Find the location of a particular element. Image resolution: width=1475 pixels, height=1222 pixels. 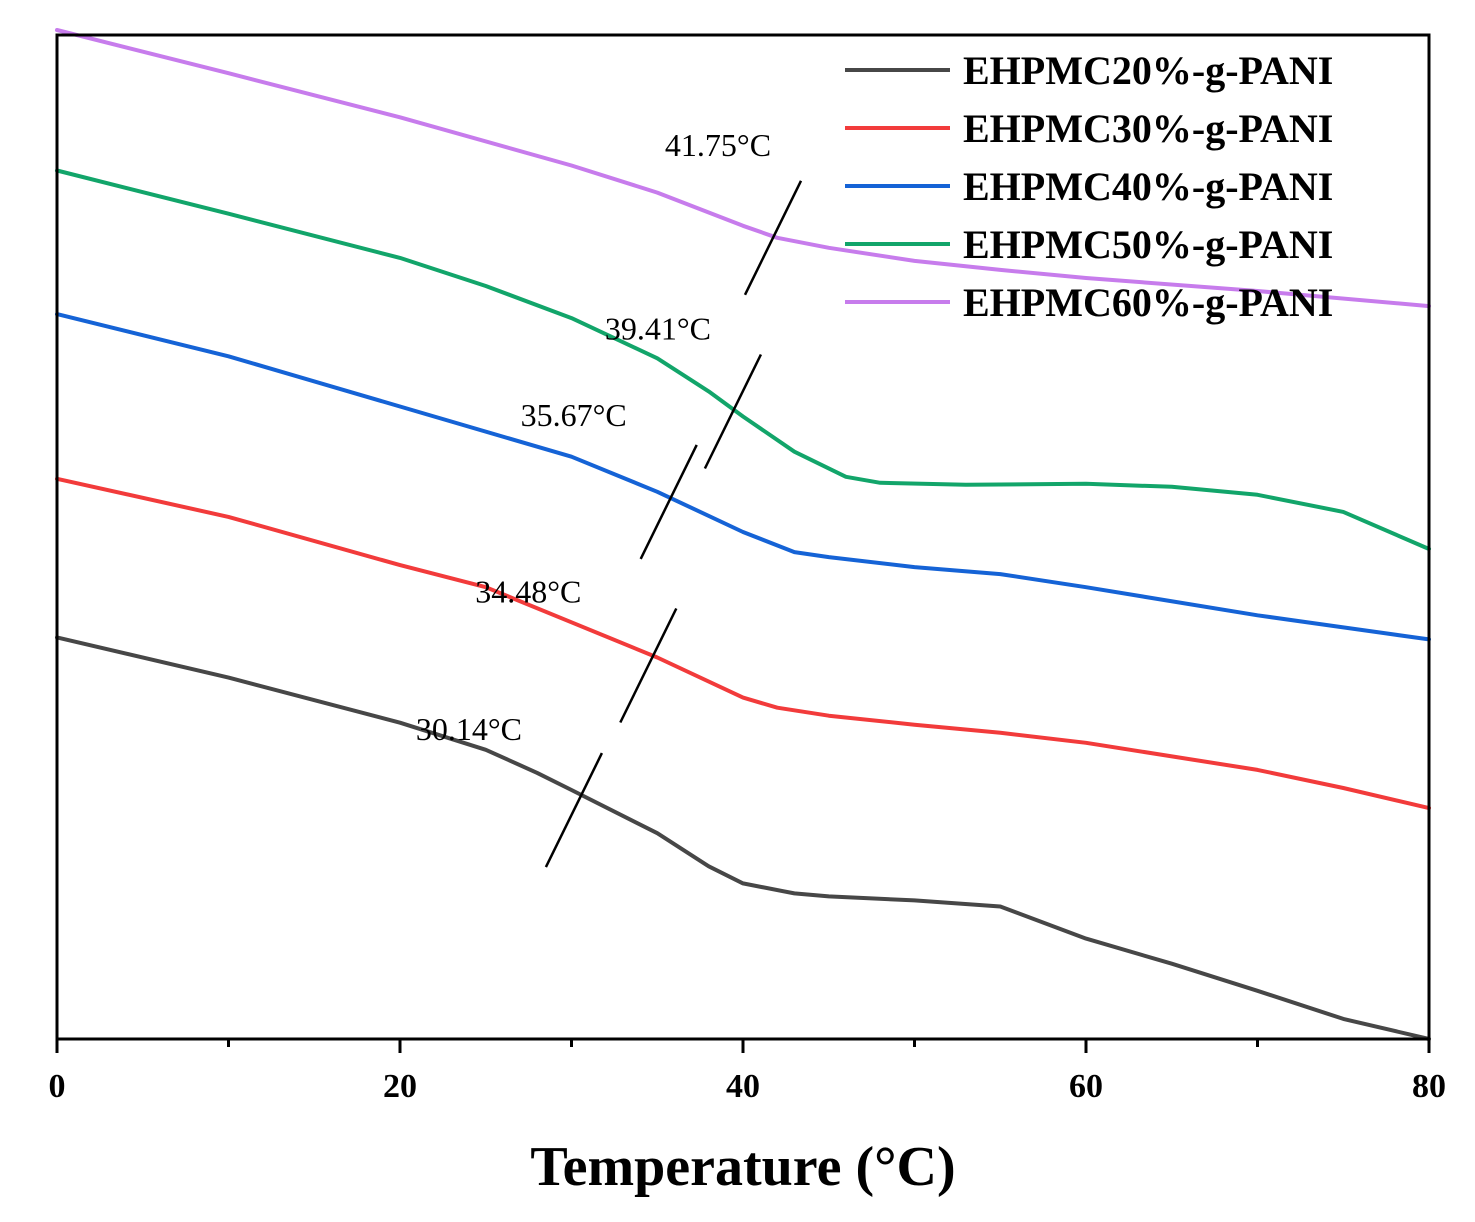

legend-label-3: EHPMC50%-g-PANI is located at coordinates (1148, 244).